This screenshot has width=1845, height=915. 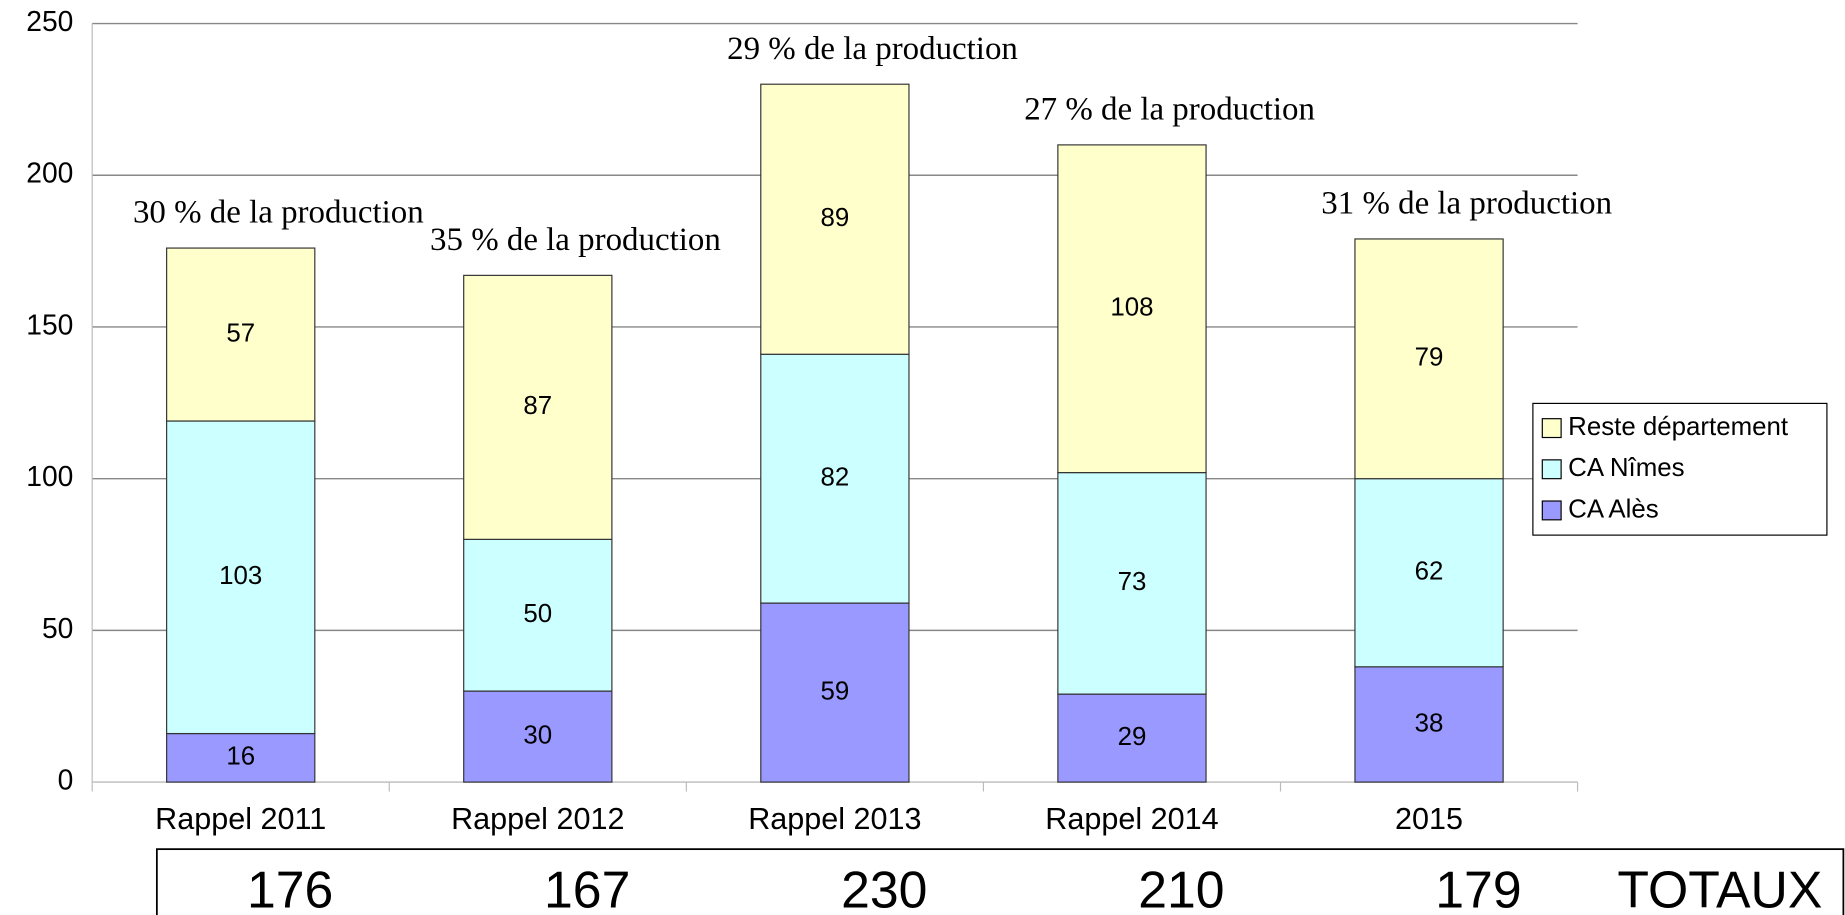 What do you see at coordinates (1132, 582) in the screenshot?
I see `data-label: 73` at bounding box center [1132, 582].